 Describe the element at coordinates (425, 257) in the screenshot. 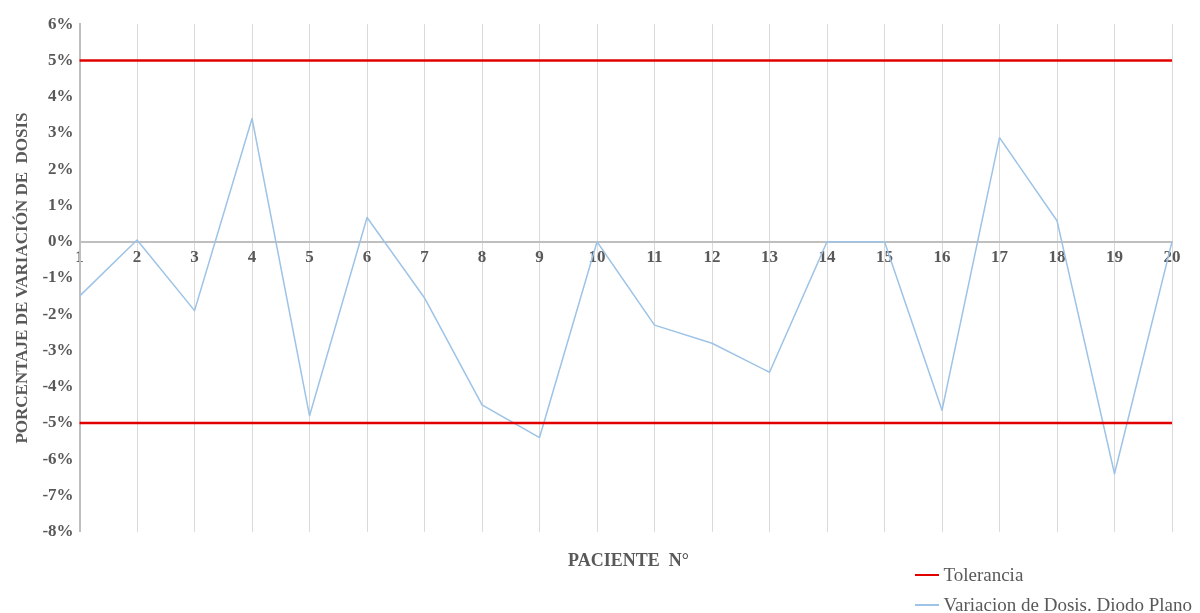

I see `x-tick-label: 7` at that location.